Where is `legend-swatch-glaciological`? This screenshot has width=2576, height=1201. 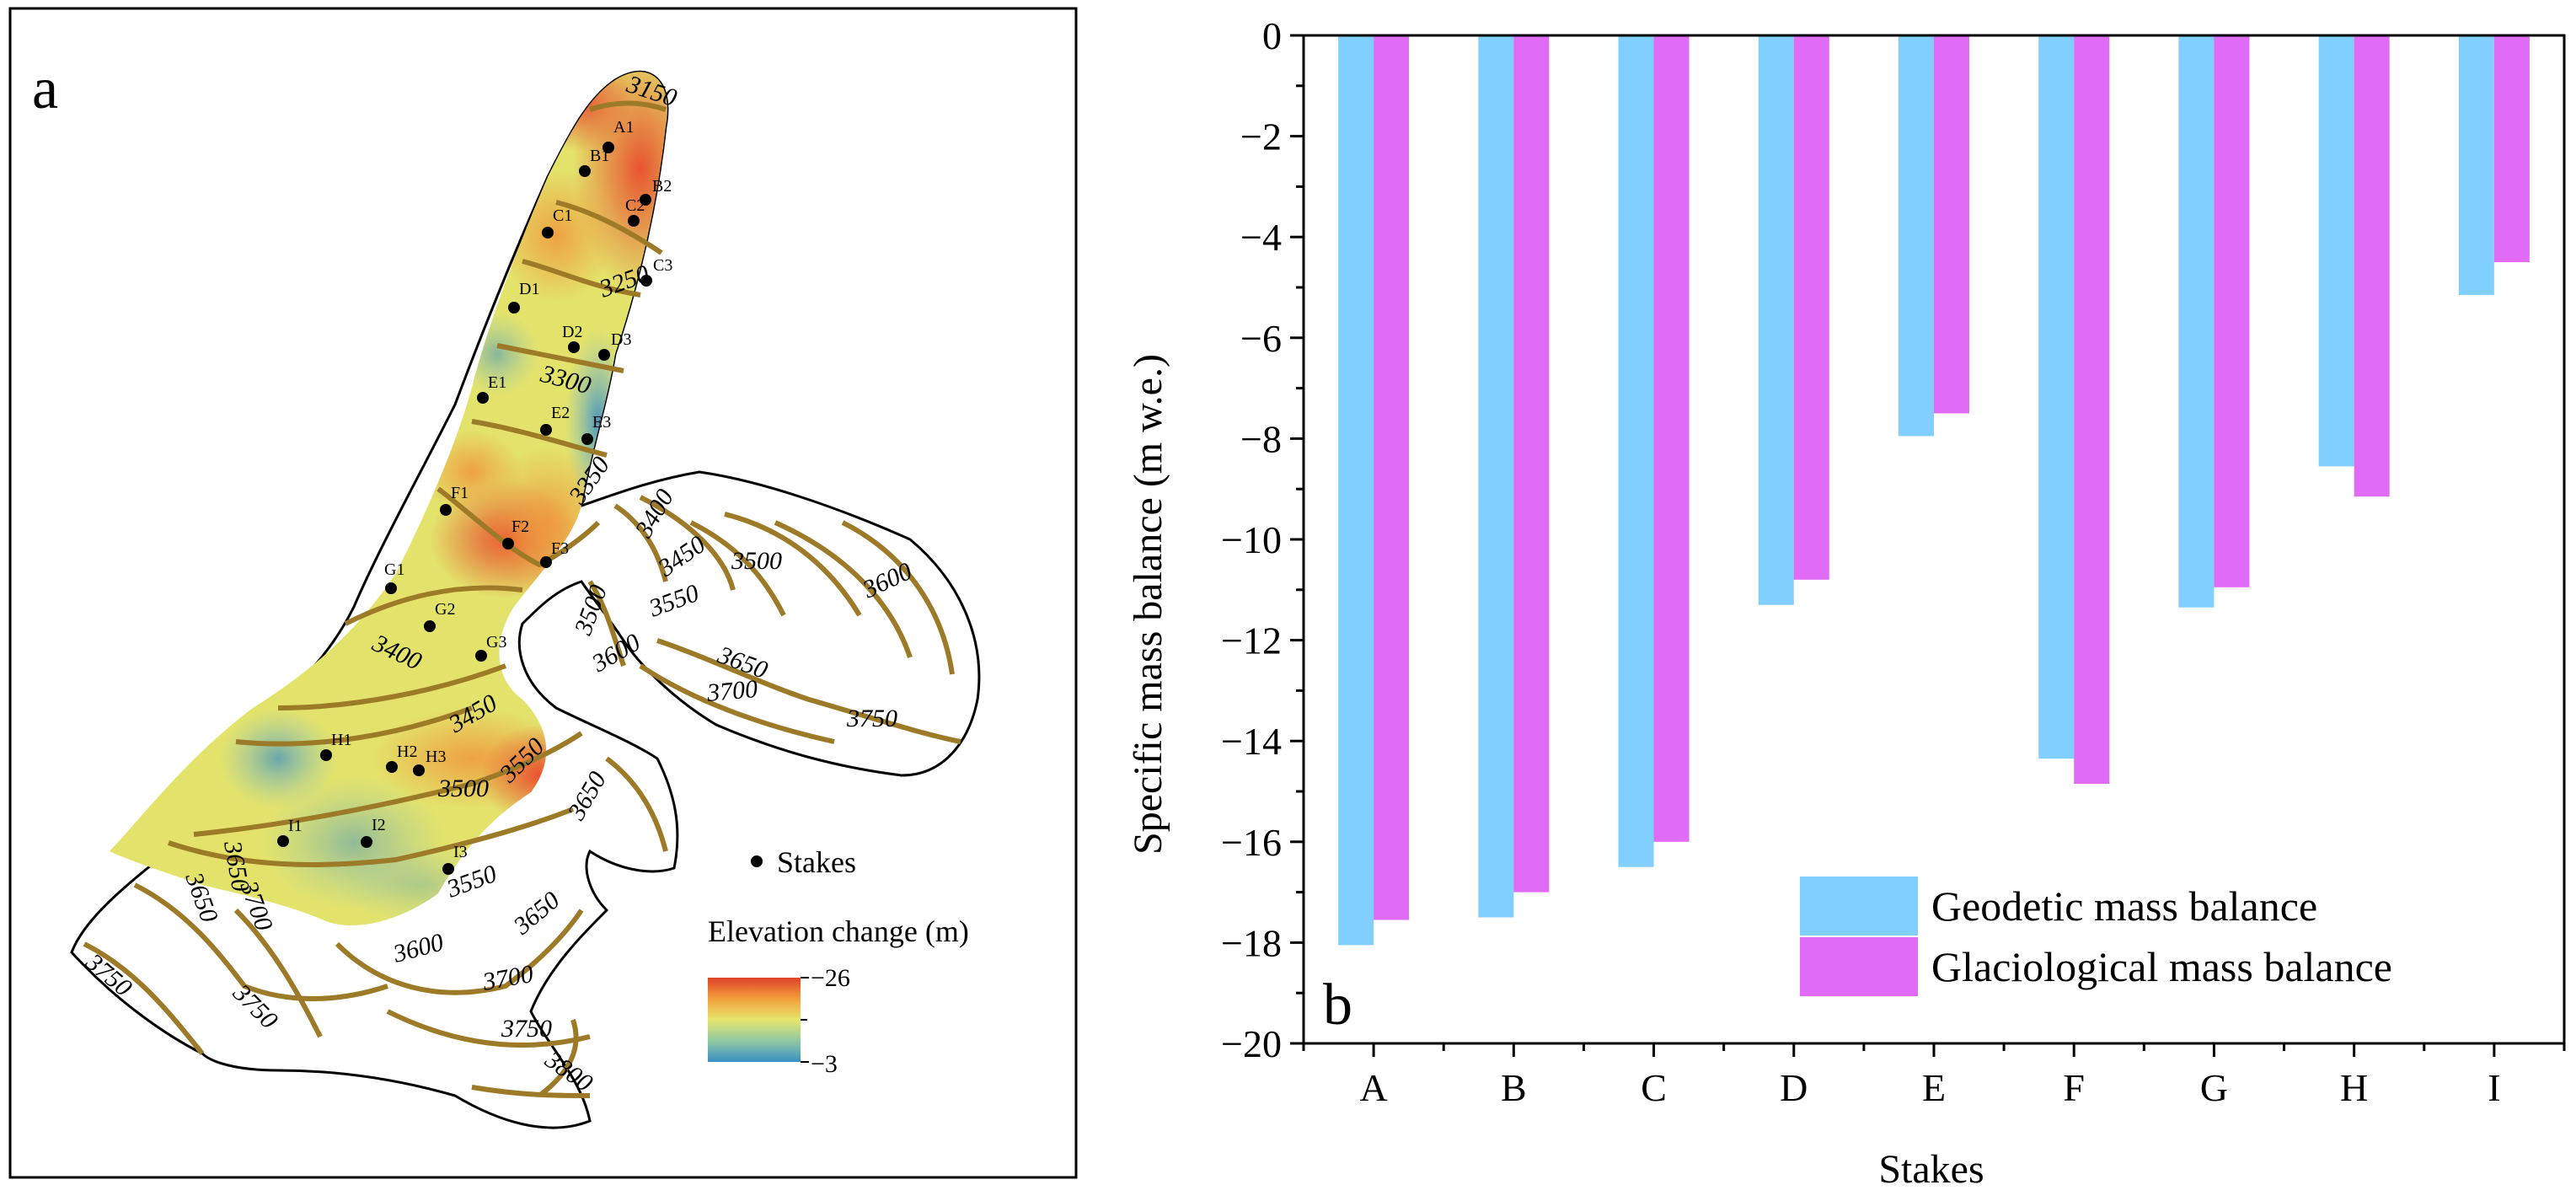 legend-swatch-glaciological is located at coordinates (1859, 967).